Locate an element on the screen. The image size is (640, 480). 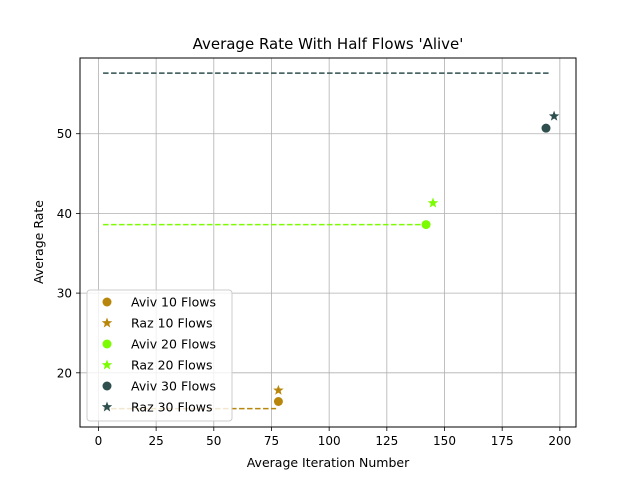
x-tick-label: 125 is located at coordinates (386, 441).